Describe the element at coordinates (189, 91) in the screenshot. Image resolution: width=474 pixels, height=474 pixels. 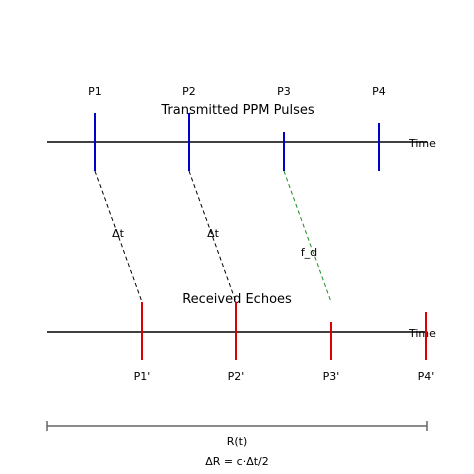
I see `transmitted-pulse-label-p2: P2` at that location.